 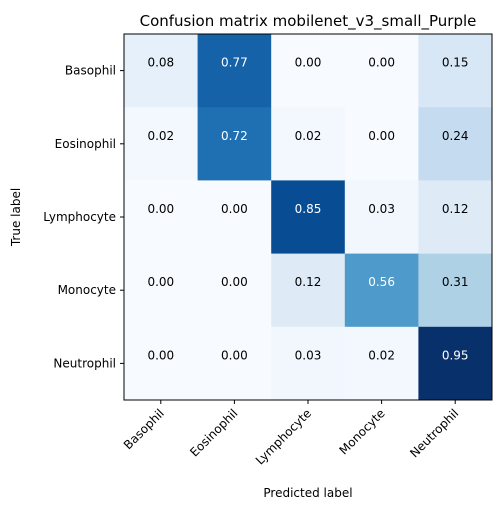 What do you see at coordinates (283, 436) in the screenshot?
I see `x-tick-label: Lymphocyte` at bounding box center [283, 436].